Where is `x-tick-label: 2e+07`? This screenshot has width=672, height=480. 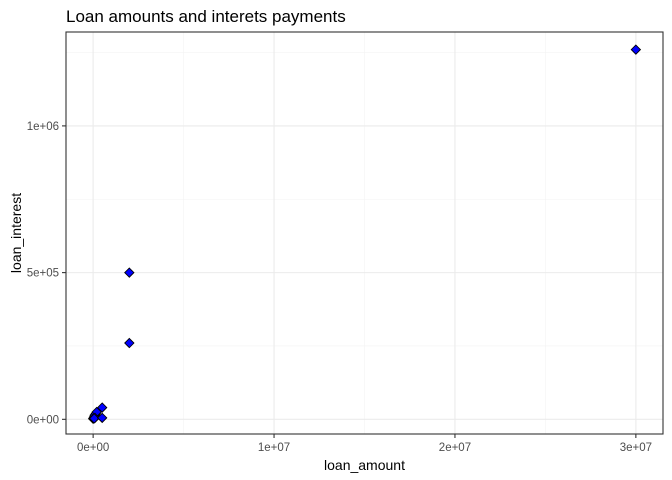
x-tick-label: 2e+07 is located at coordinates (455, 448).